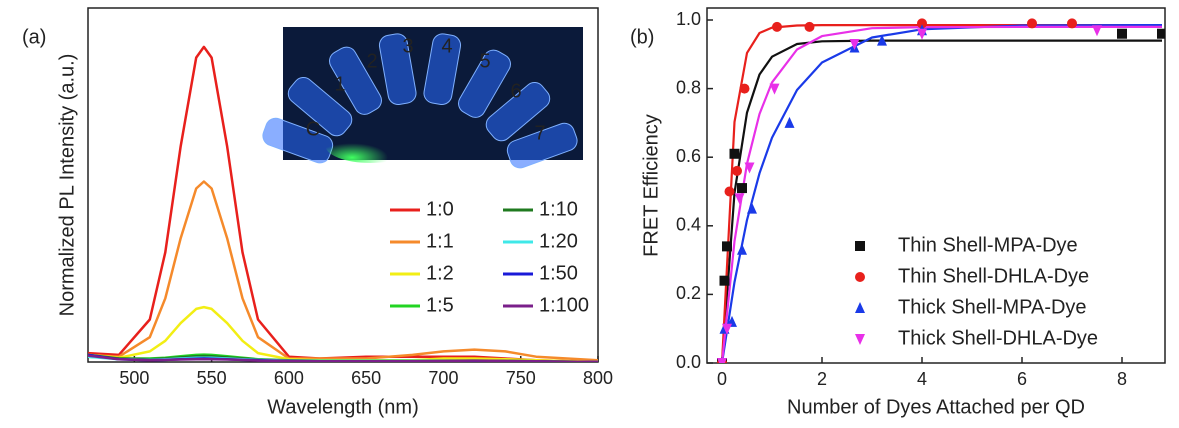  Describe the element at coordinates (558, 273) in the screenshot. I see `legend-label: 1:50` at that location.